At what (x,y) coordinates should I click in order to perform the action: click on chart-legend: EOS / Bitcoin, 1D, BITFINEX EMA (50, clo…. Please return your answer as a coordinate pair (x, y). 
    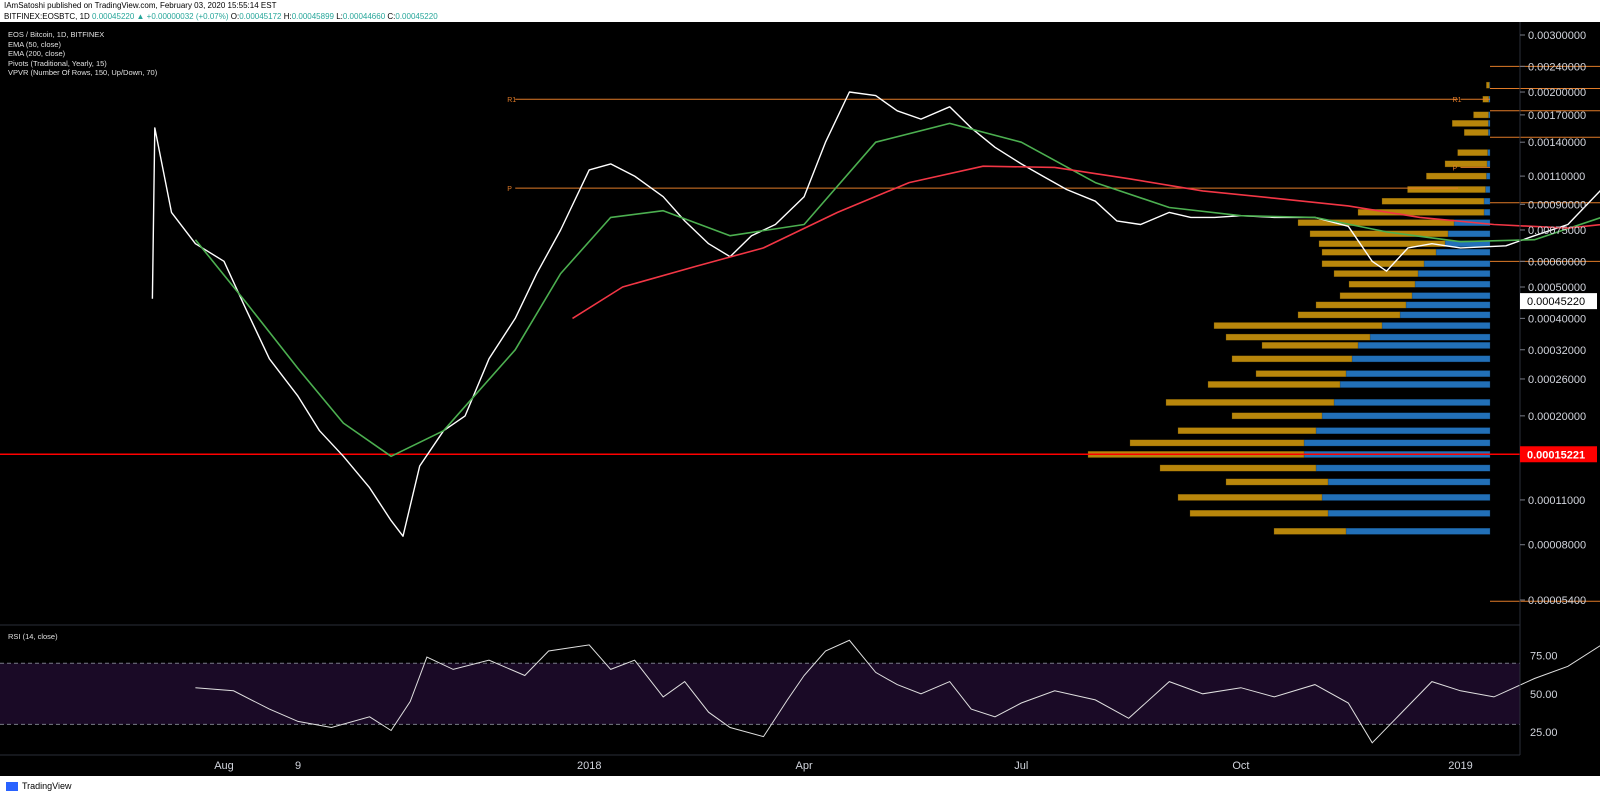
    Looking at the image, I should click on (82, 54).